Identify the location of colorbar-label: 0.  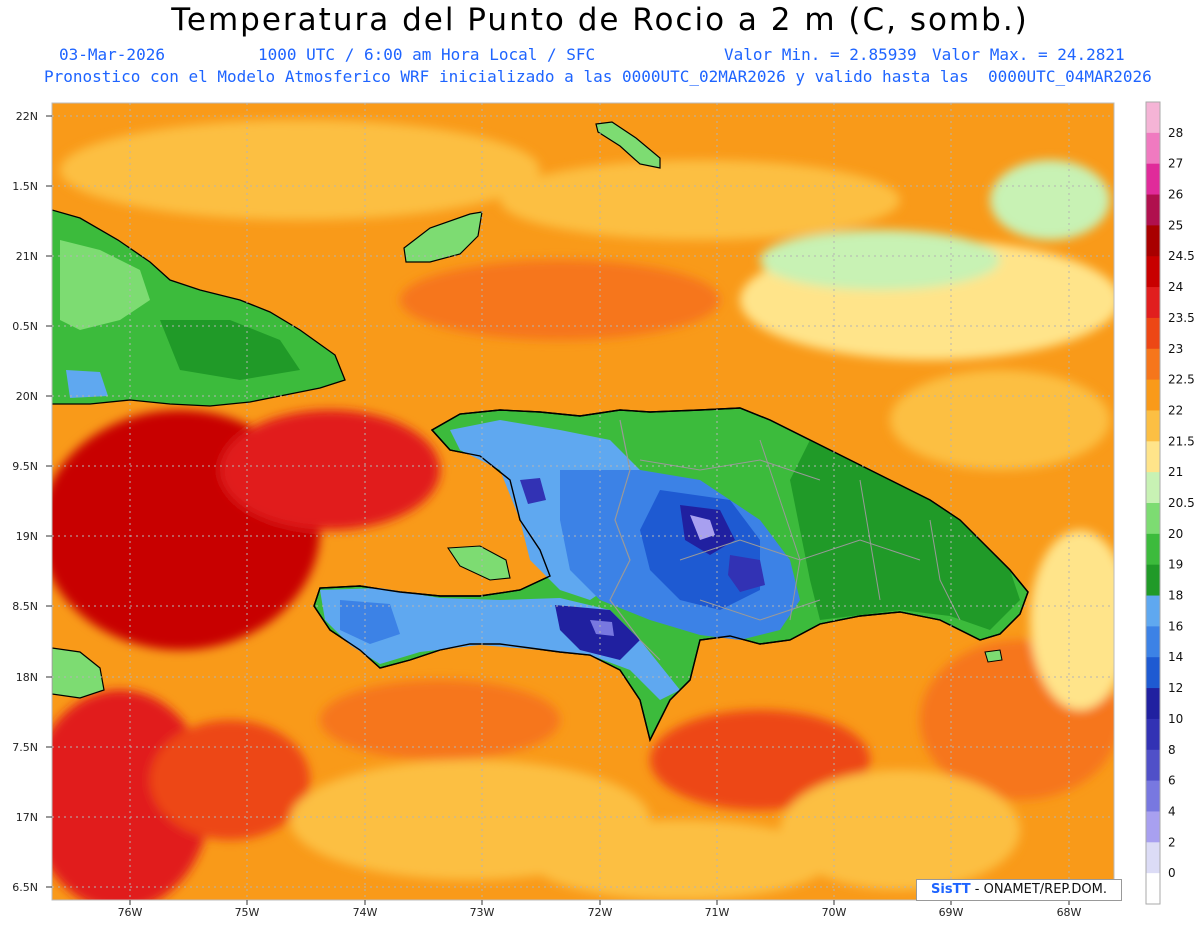
(1172, 873).